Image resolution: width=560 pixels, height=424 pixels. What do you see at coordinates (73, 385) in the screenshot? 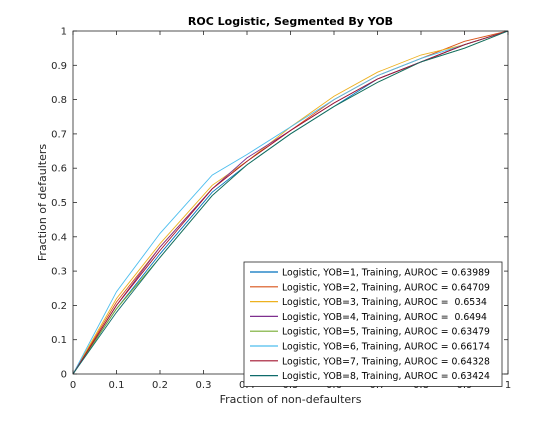
I see `x-tick-label: 0` at bounding box center [73, 385].